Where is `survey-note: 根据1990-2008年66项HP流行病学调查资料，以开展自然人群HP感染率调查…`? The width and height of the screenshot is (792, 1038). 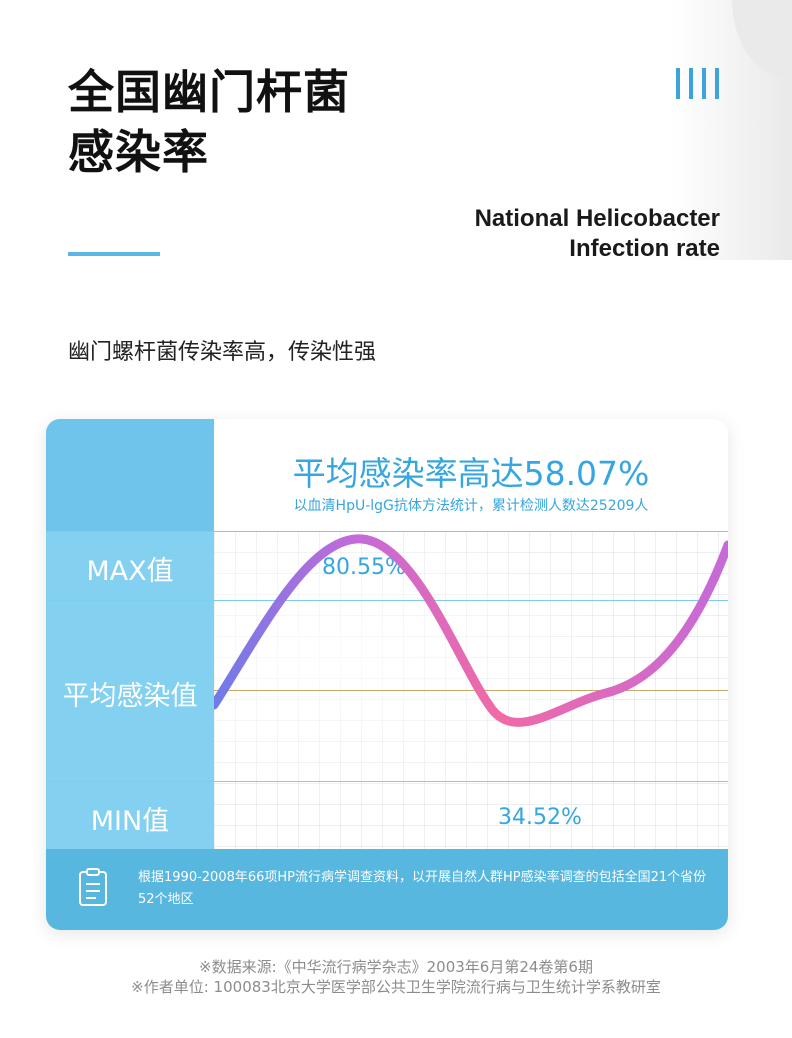
survey-note: 根据1990-2008年66项HP流行病学调查资料，以开展自然人群HP感染率调查… is located at coordinates (422, 888).